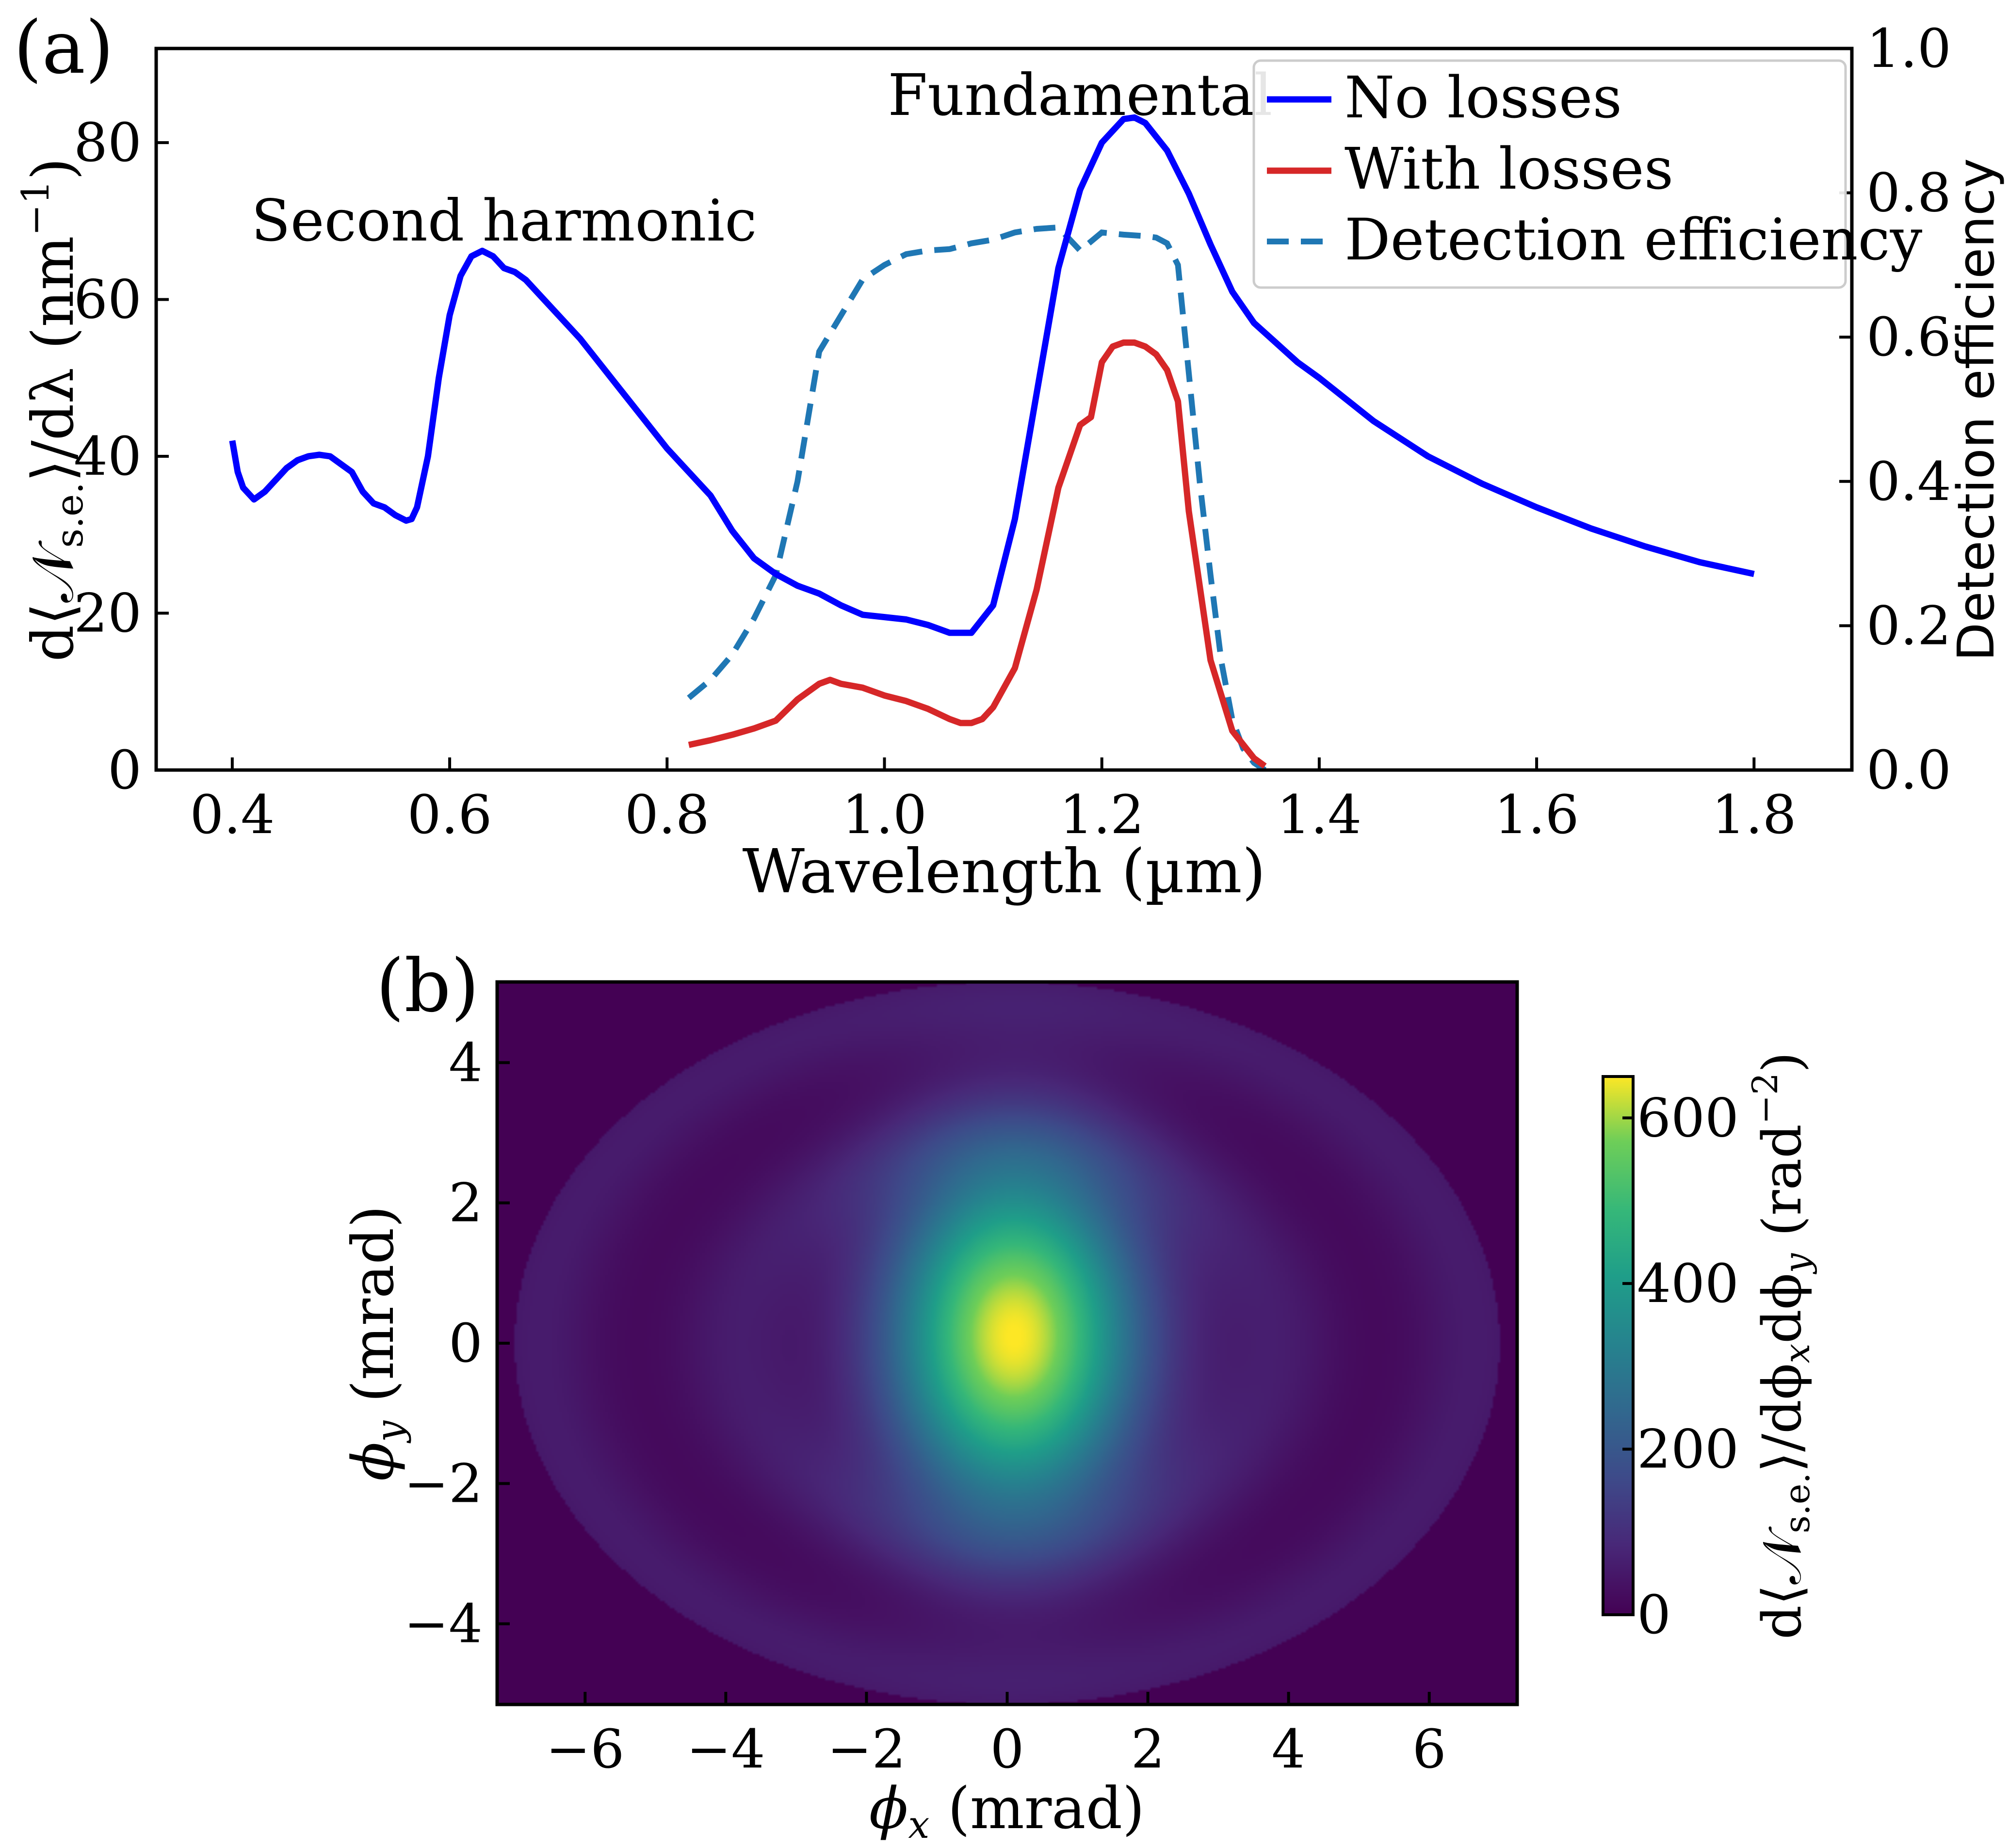 The image size is (2009, 1848). Describe the element at coordinates (466, 1343) in the screenshot. I see `heatmap-y-tick-label: 0` at that location.